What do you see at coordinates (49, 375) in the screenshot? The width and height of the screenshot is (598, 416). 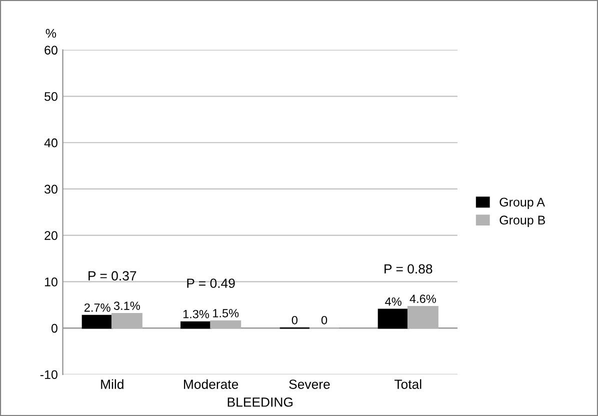 I see `y-tick-label: -10` at bounding box center [49, 375].